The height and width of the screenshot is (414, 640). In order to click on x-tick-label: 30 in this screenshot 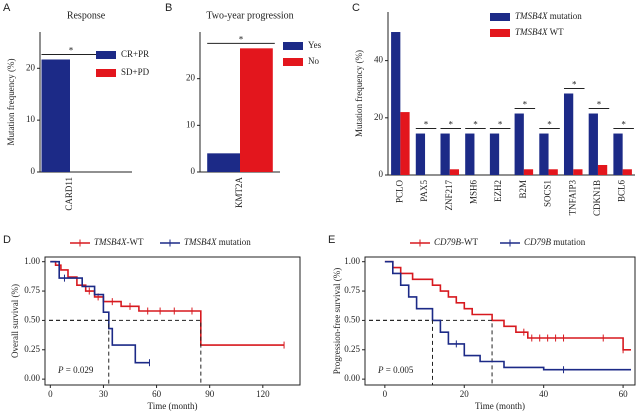, I will do `click(104, 394)`.